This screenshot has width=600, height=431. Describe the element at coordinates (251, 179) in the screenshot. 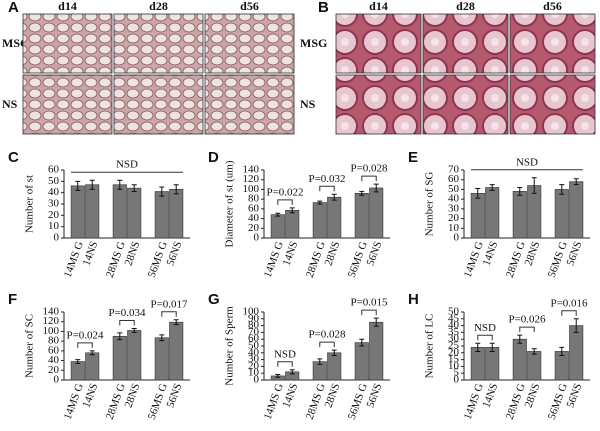

I see `y-tick-label: 120` at that location.